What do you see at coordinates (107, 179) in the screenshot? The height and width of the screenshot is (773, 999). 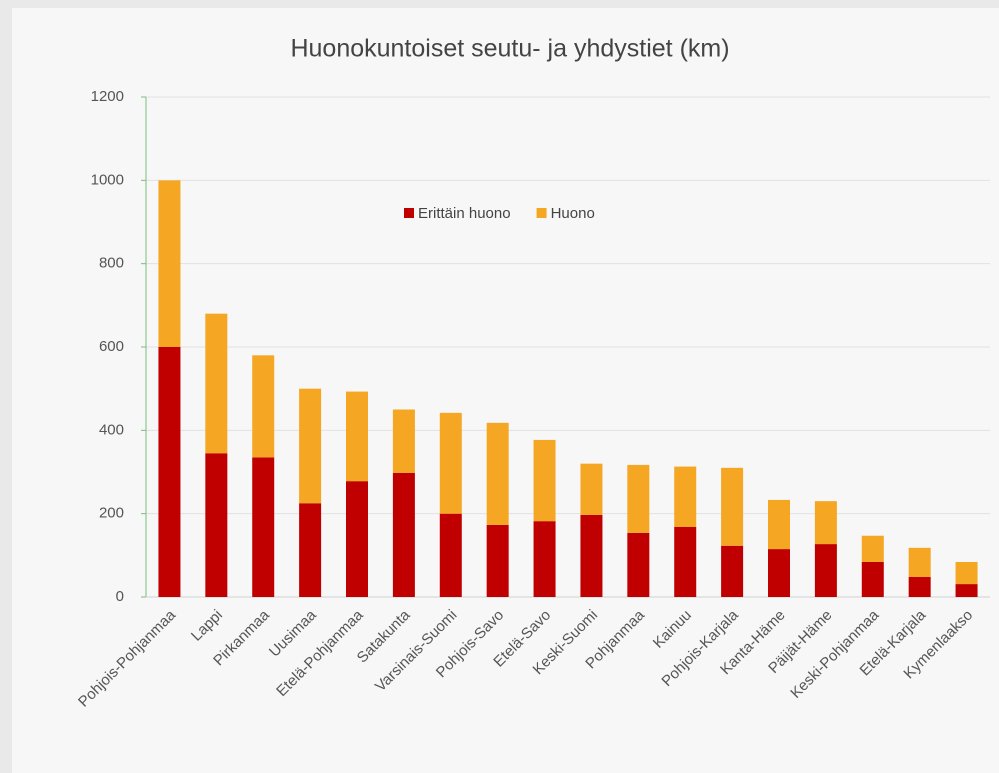 I see `y-tick-label: 1000` at bounding box center [107, 179].